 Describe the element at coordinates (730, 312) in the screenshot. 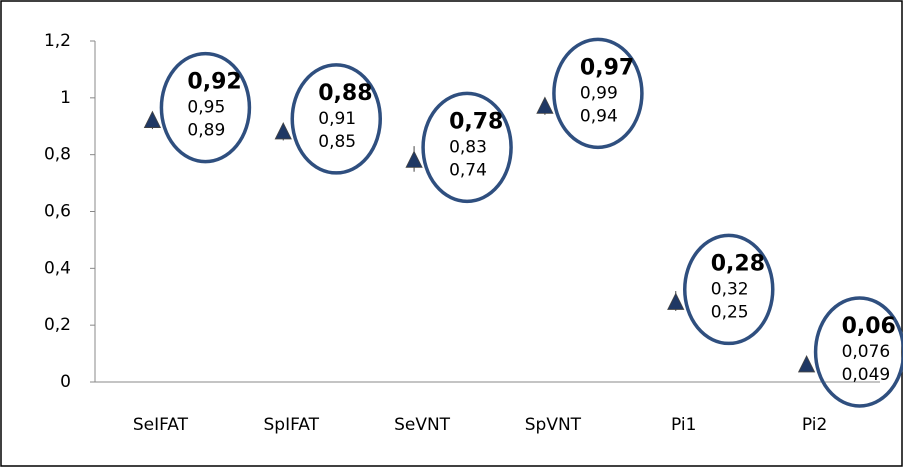

I see `lower-label: 0,25` at that location.